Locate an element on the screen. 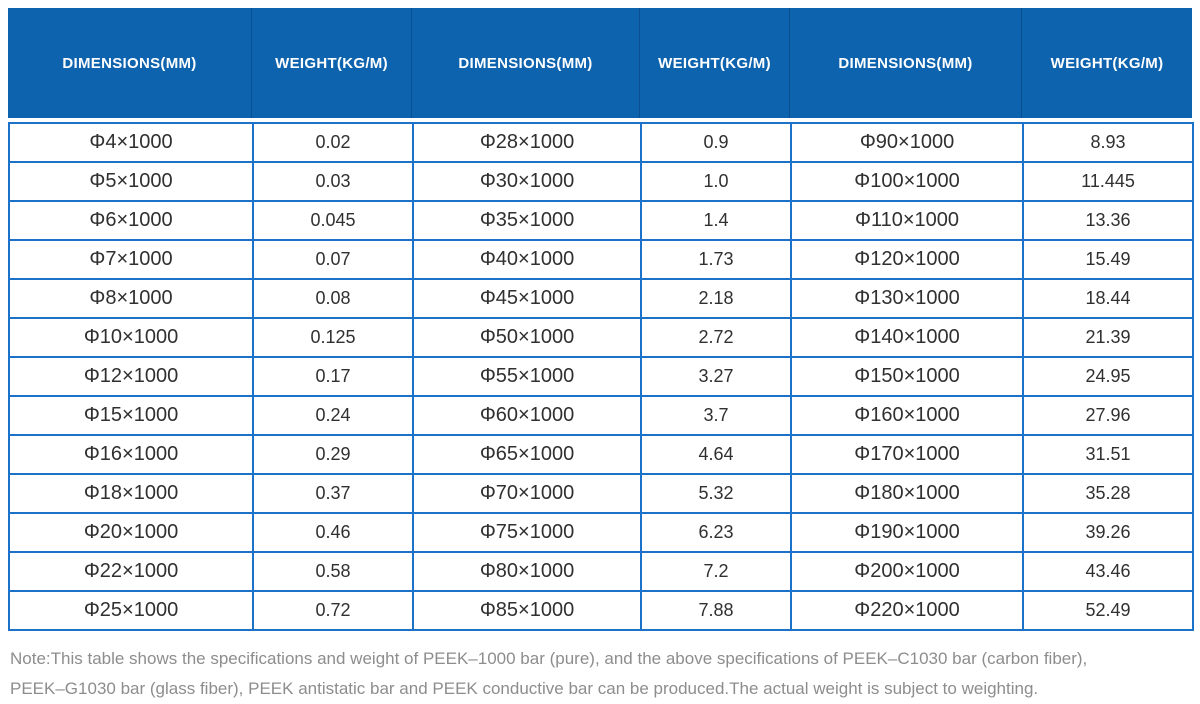  dimensions-cell: Φ15×1000 is located at coordinates (131, 415).